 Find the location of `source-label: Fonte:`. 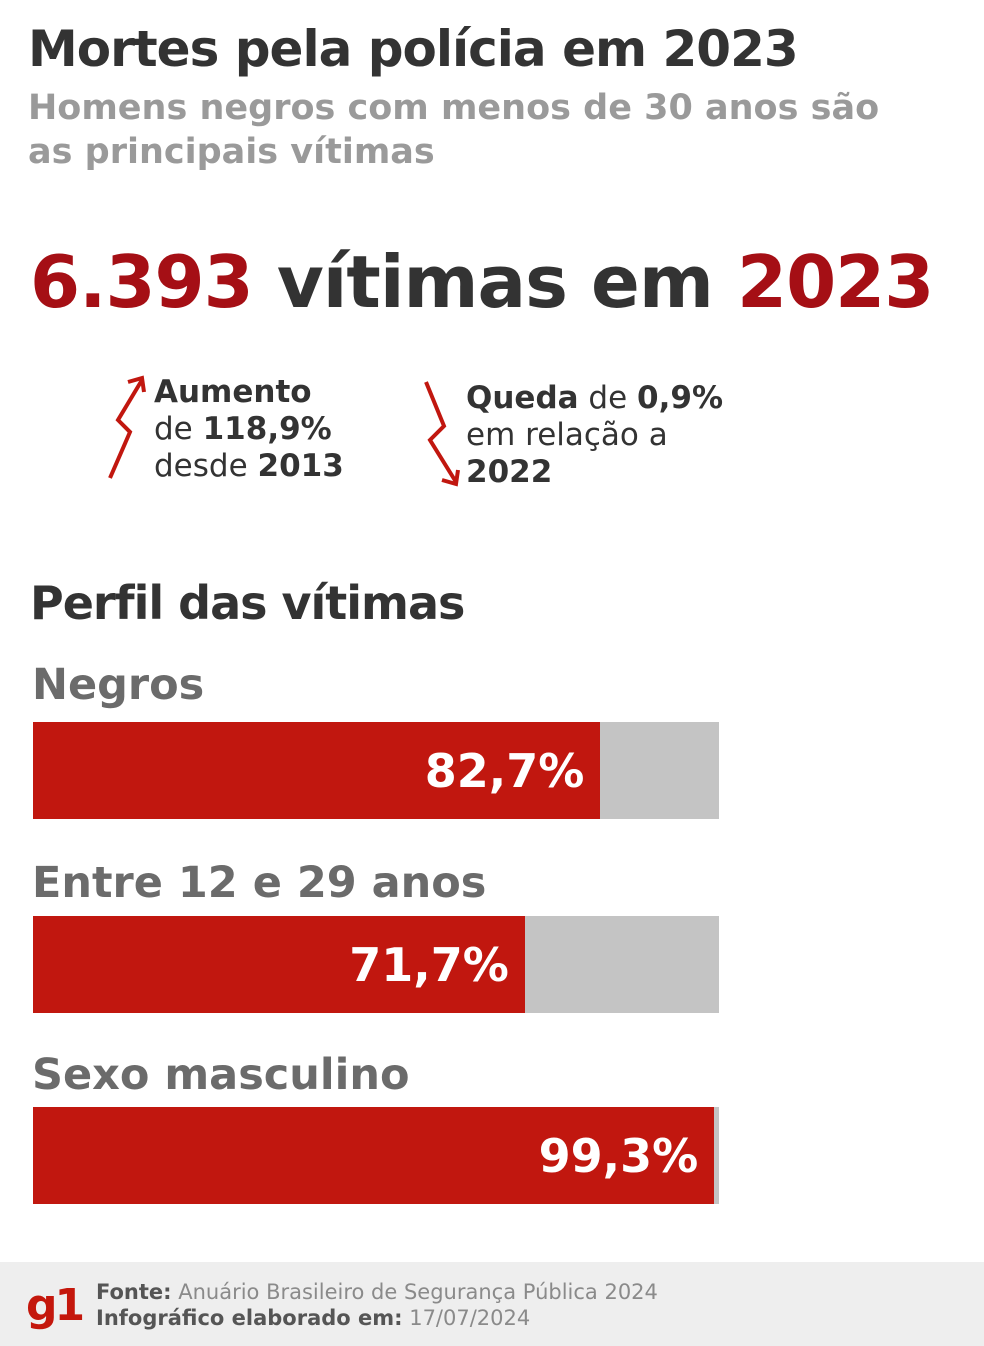

source-label: Fonte: is located at coordinates (134, 1292).